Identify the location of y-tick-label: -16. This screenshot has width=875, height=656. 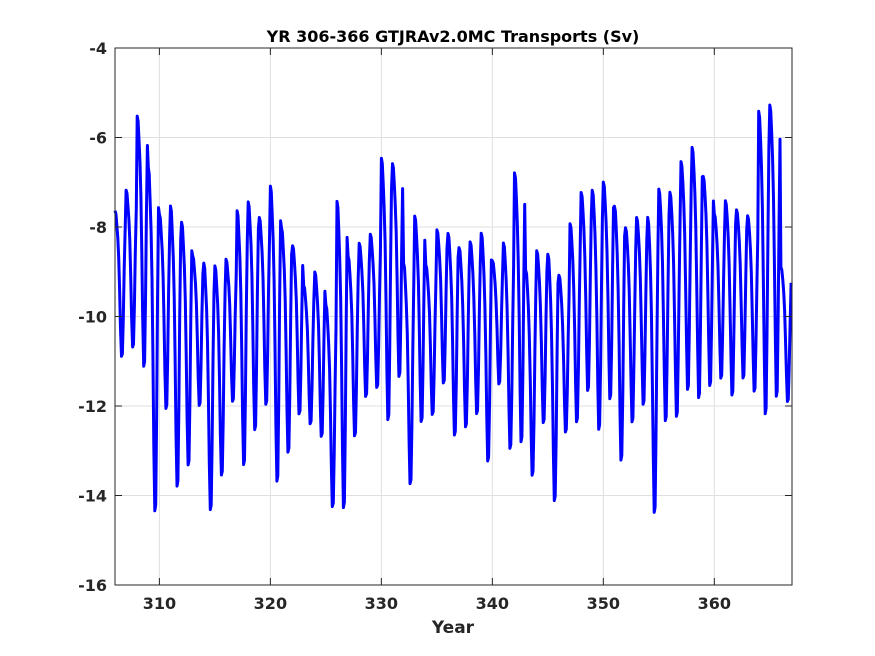
(92, 585).